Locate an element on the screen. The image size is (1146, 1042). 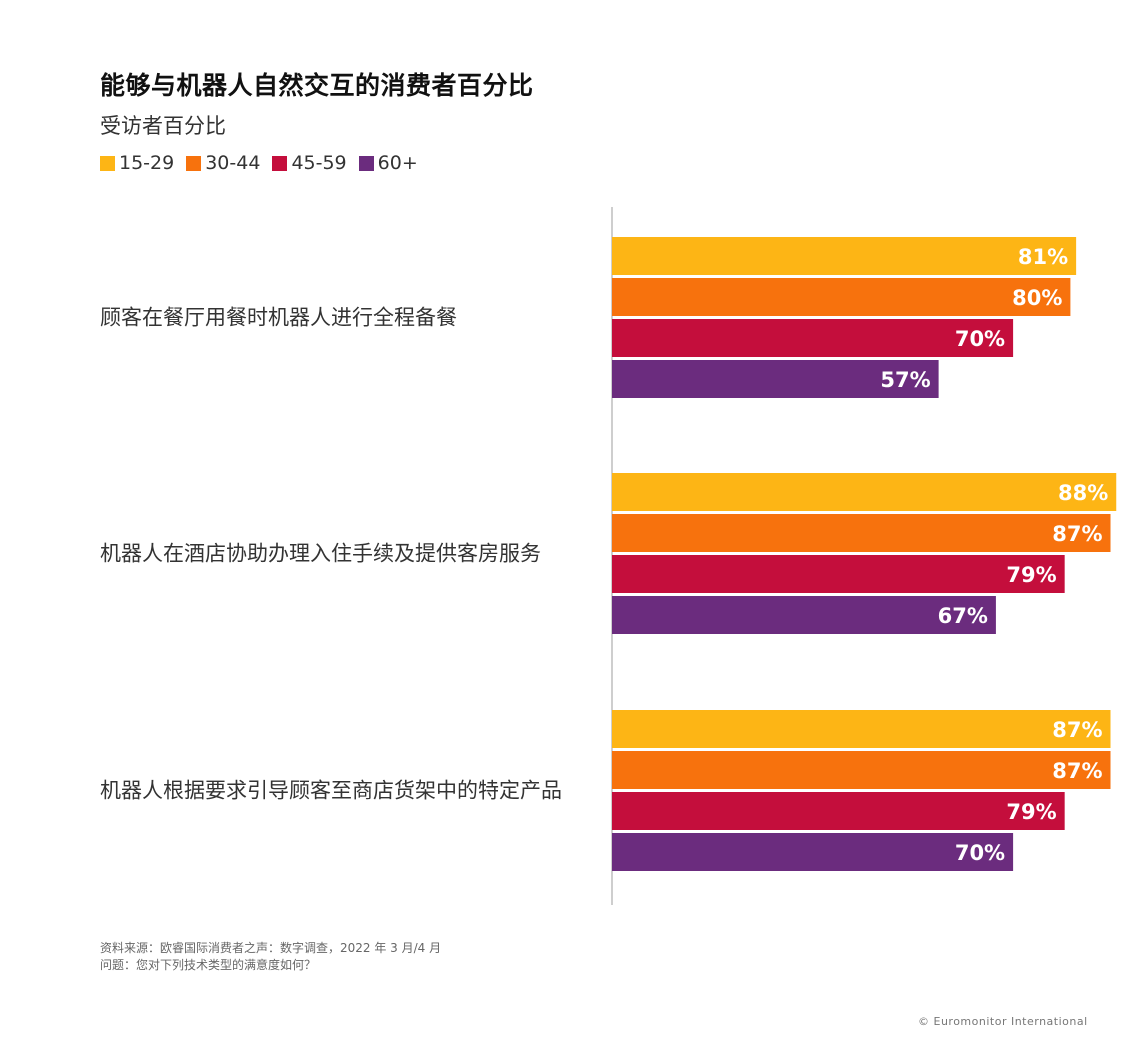
data-label: 57% is located at coordinates (905, 380).